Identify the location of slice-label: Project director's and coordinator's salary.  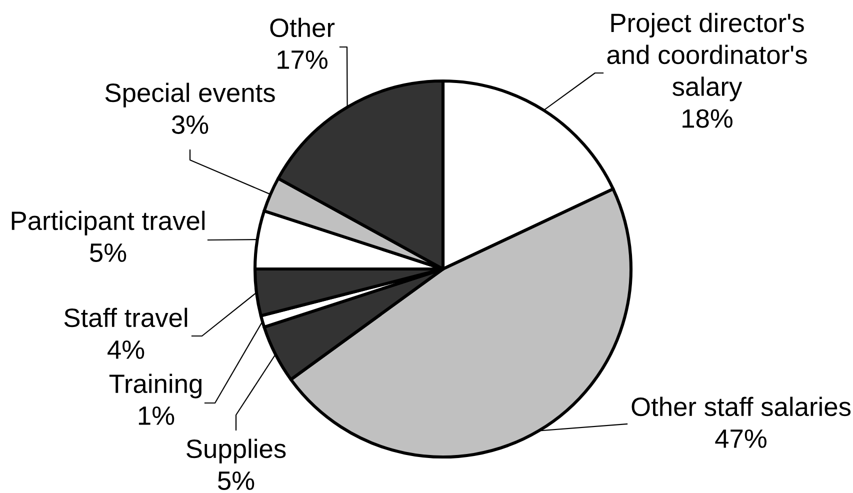
(707, 57).